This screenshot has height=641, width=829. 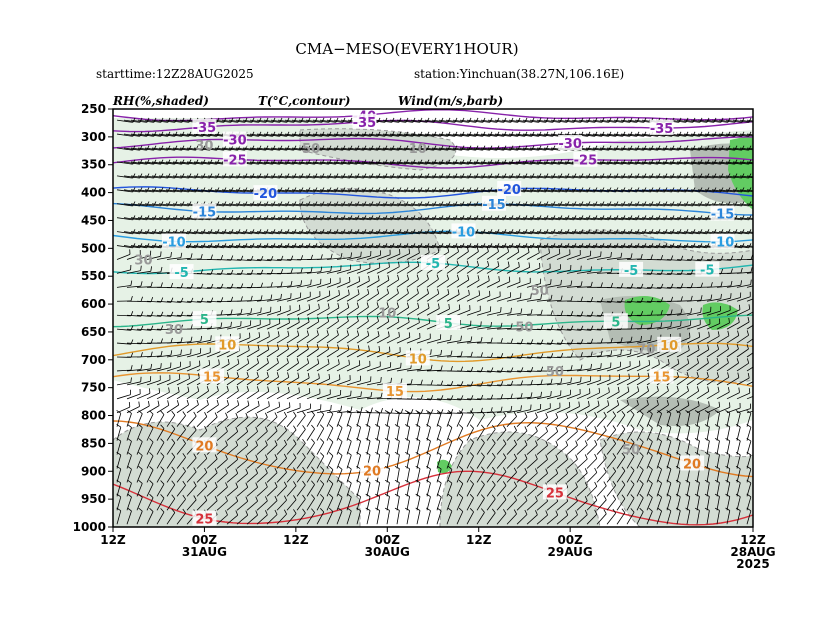 I want to click on x-tick-label: 31AUG, so click(x=204, y=552).